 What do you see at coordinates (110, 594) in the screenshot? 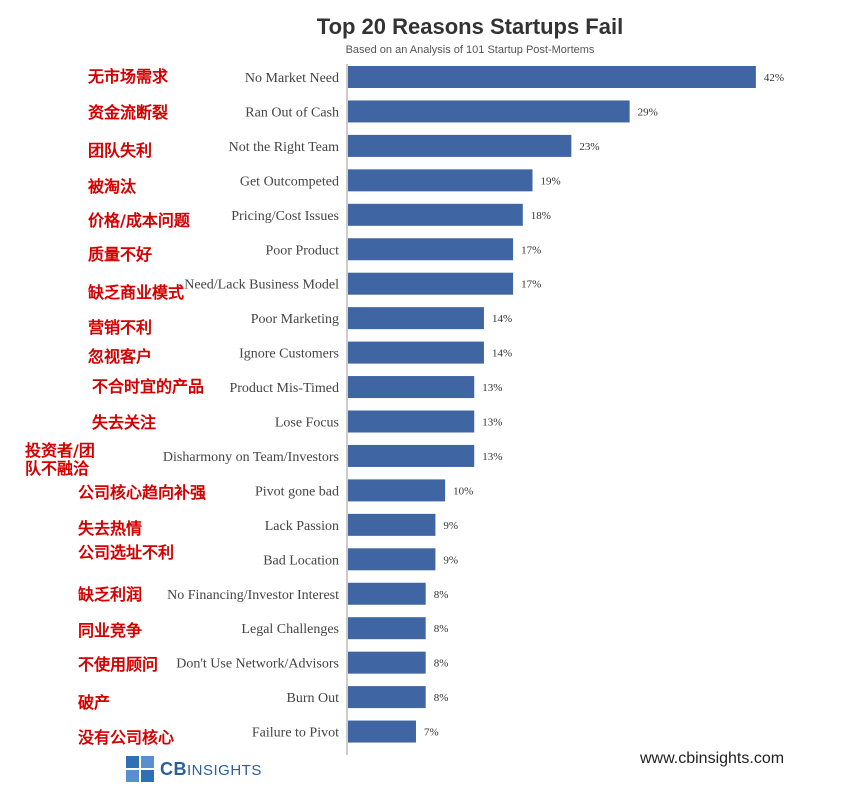
I see `cn-annotation: 缺乏利润` at bounding box center [110, 594].